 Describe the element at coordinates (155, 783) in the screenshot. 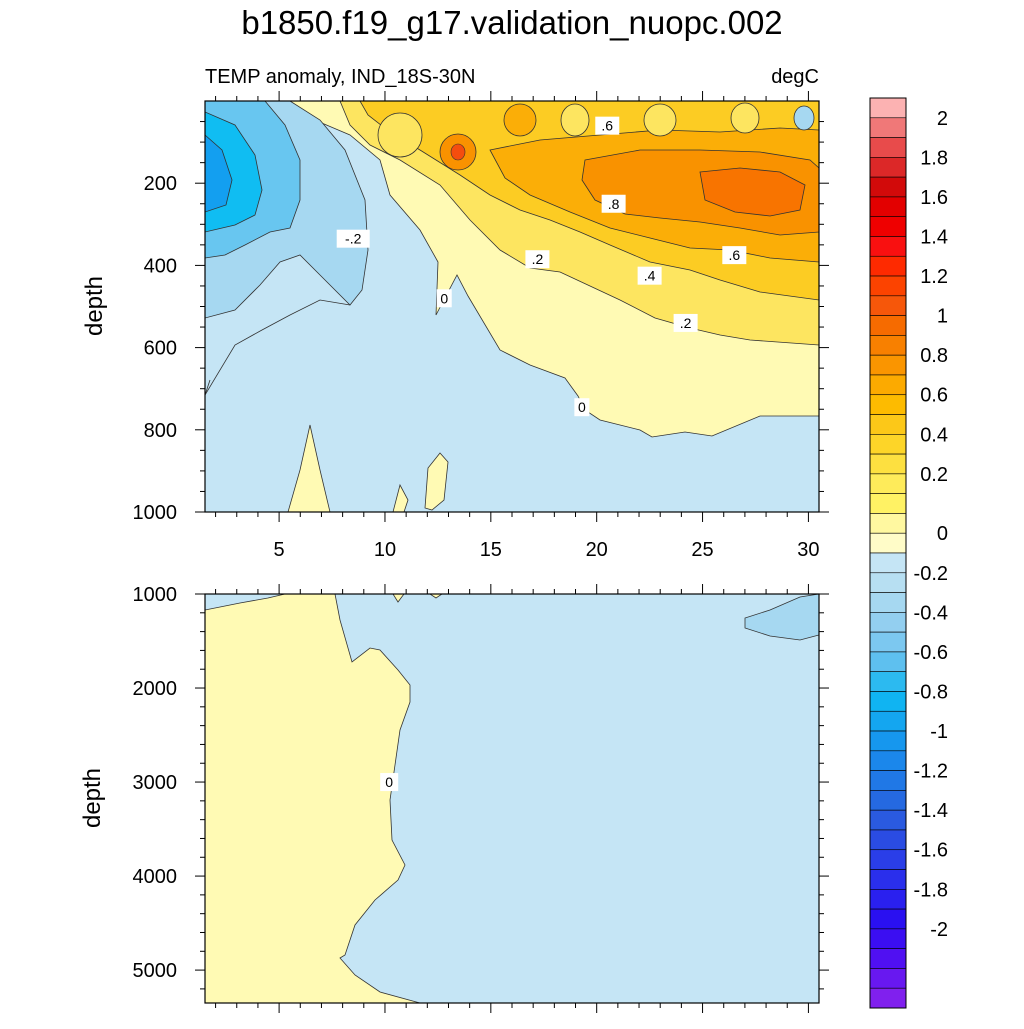

I see `lower-y-tick-label: 3000` at that location.